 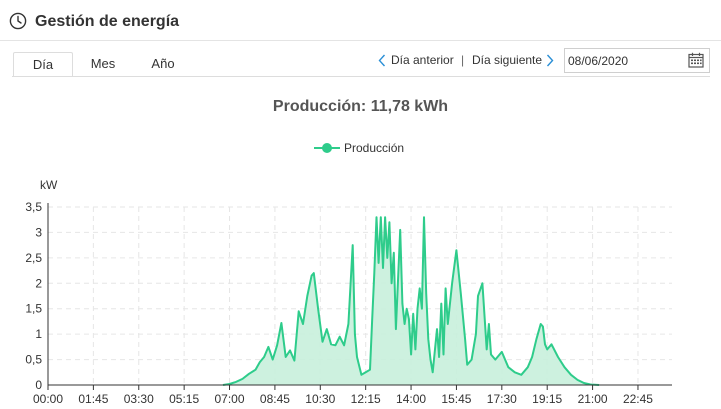 What do you see at coordinates (360, 106) in the screenshot?
I see `chart-title: Producción: 11,78 kWh` at bounding box center [360, 106].